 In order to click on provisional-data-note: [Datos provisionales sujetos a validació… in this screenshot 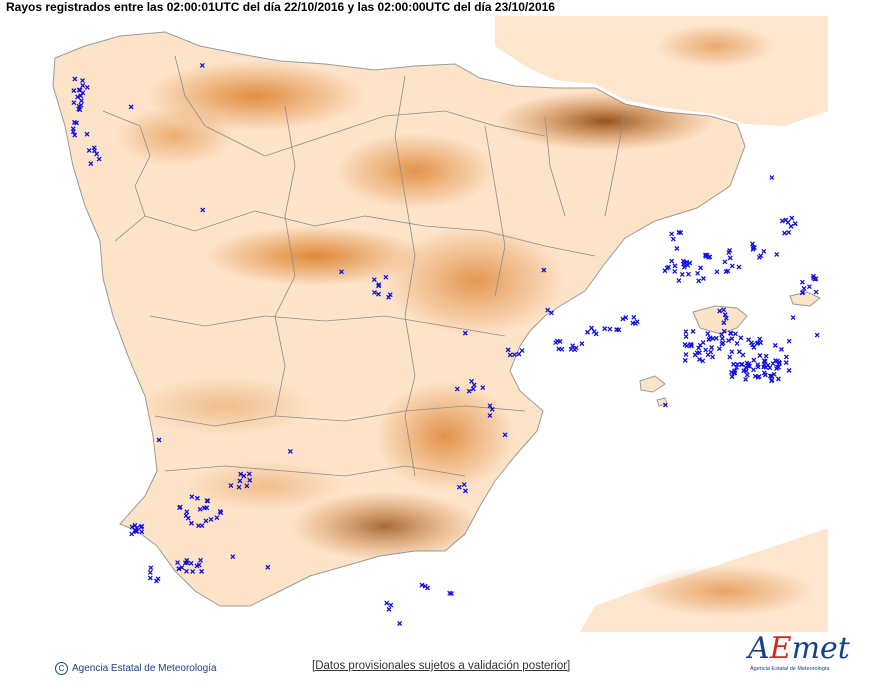, I will do `click(441, 666)`.